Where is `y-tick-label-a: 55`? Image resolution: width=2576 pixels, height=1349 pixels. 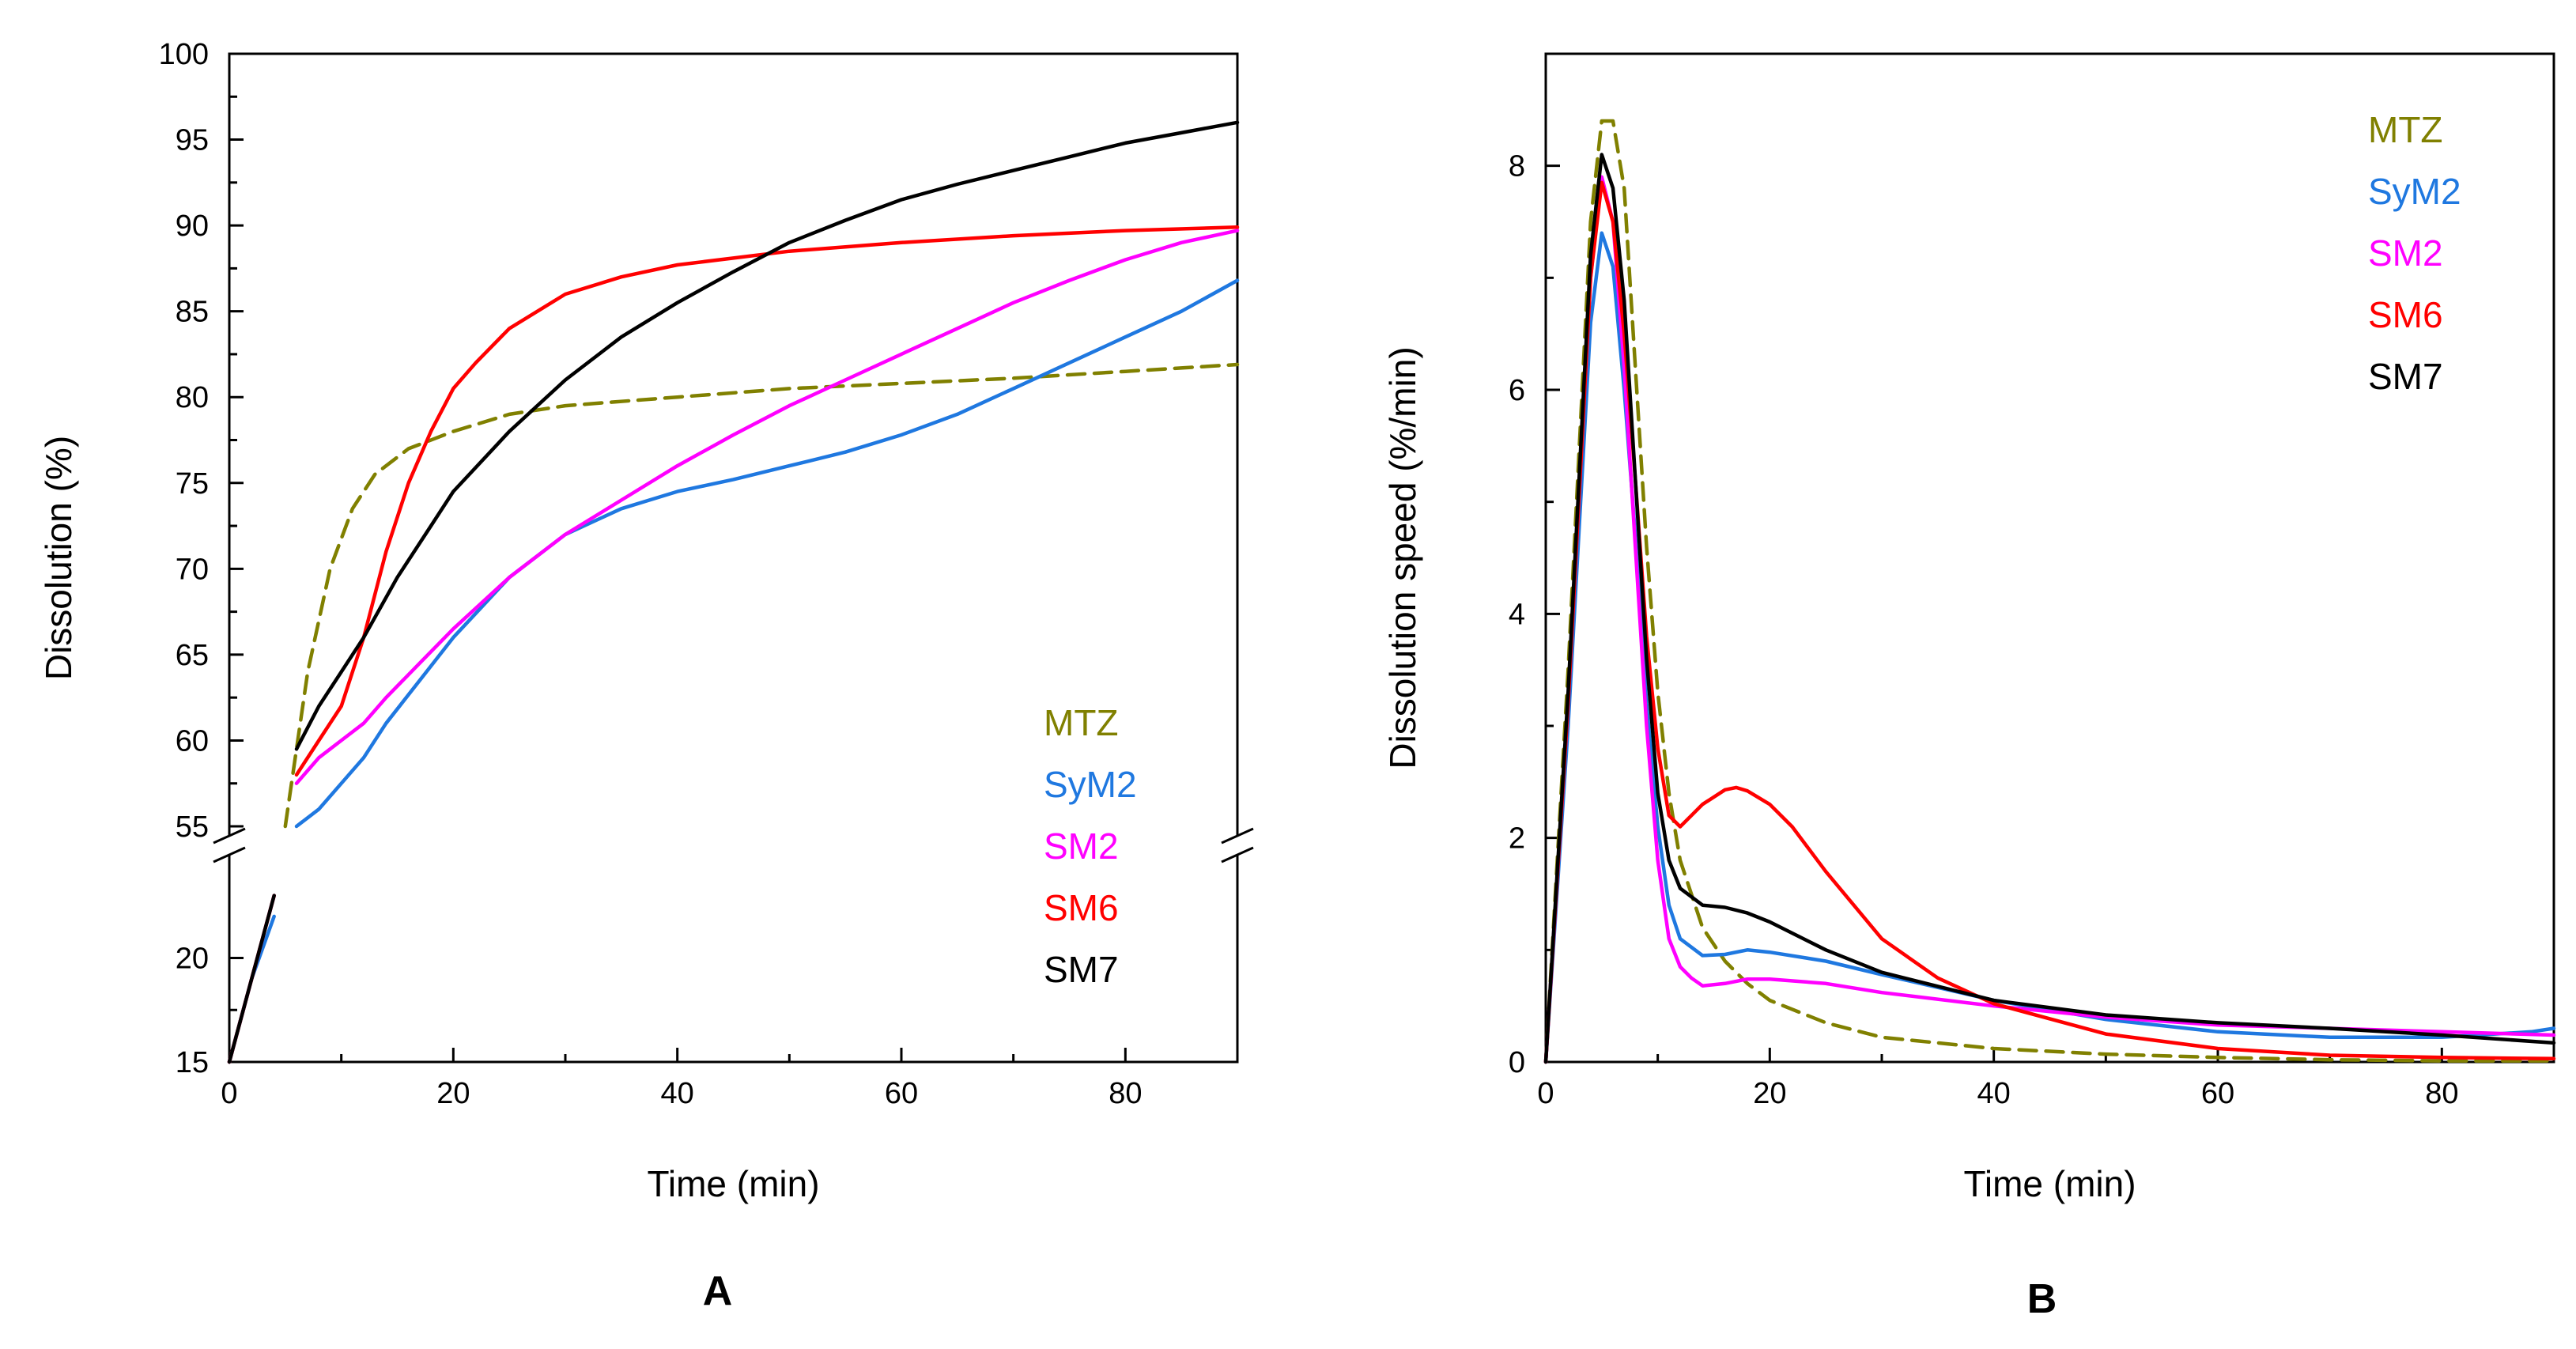 y-tick-label-a: 55 is located at coordinates (192, 827).